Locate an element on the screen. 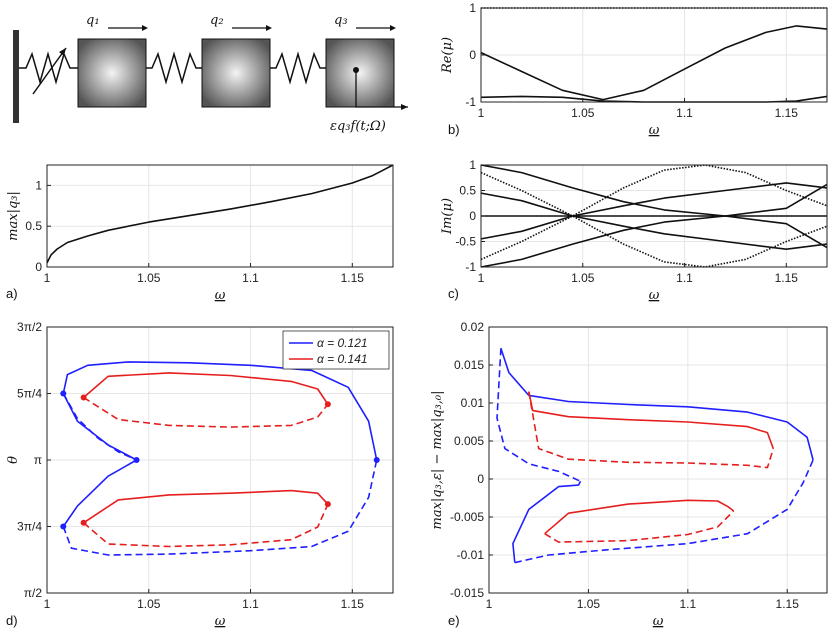  force-arrow is located at coordinates (381, 89).